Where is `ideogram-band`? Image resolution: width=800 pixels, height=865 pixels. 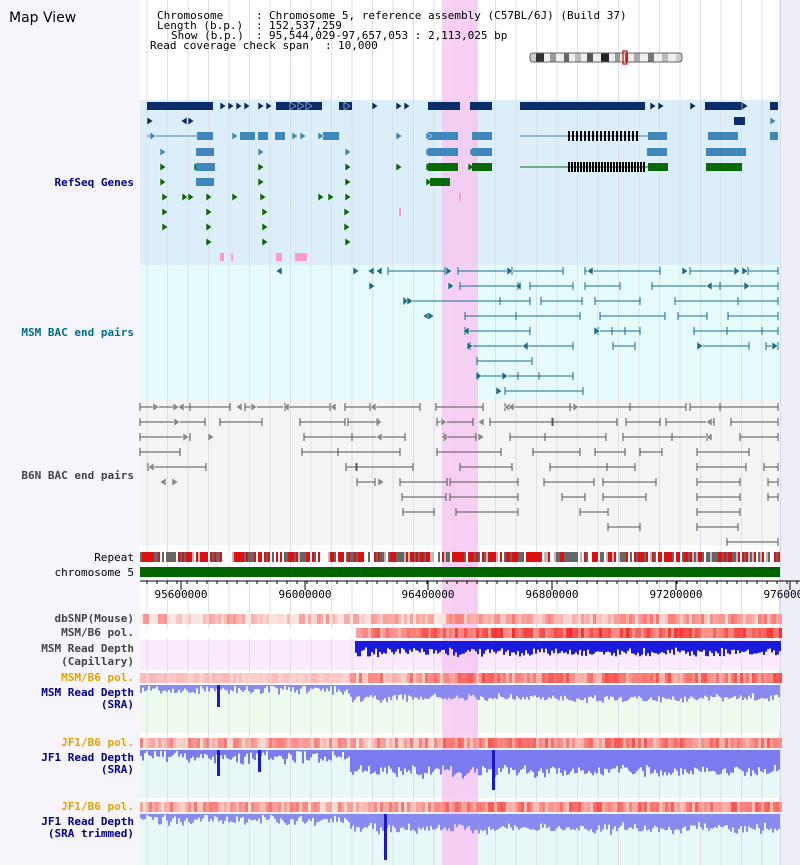 ideogram-band is located at coordinates (578, 57).